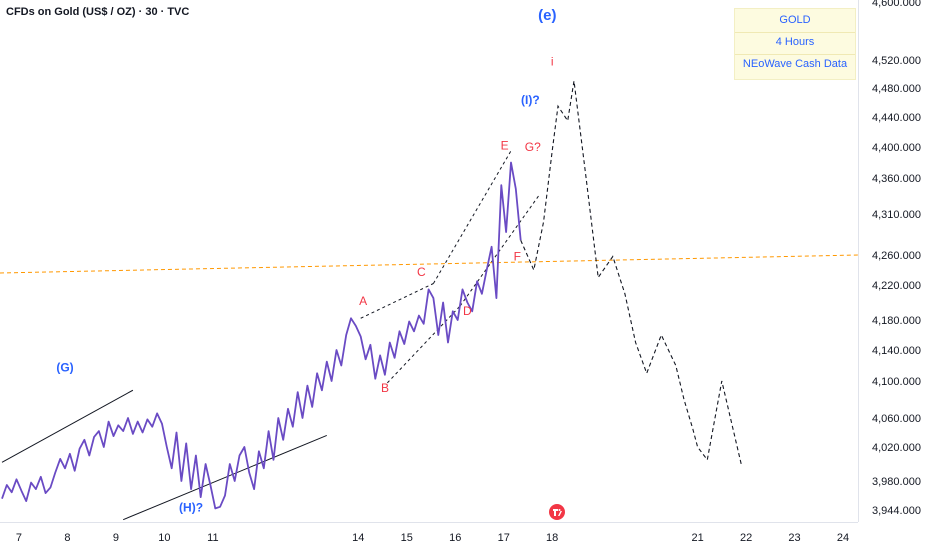 Image resolution: width=932 pixels, height=550 pixels. I want to click on x-tick-label: 14, so click(358, 538).